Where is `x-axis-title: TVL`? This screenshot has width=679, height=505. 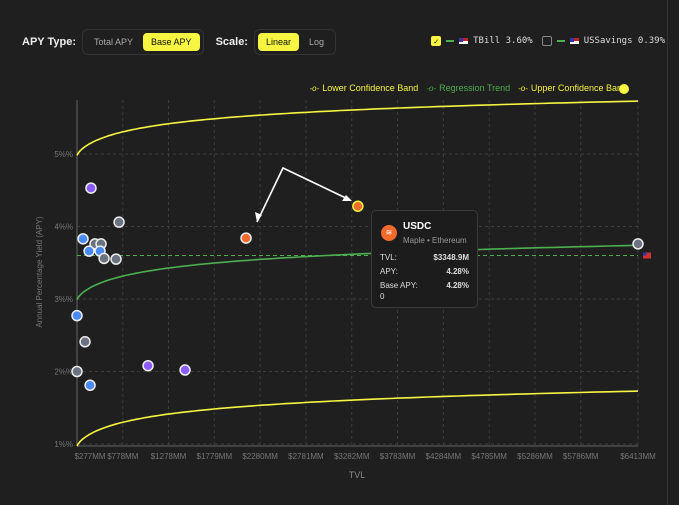 x-axis-title: TVL is located at coordinates (357, 475).